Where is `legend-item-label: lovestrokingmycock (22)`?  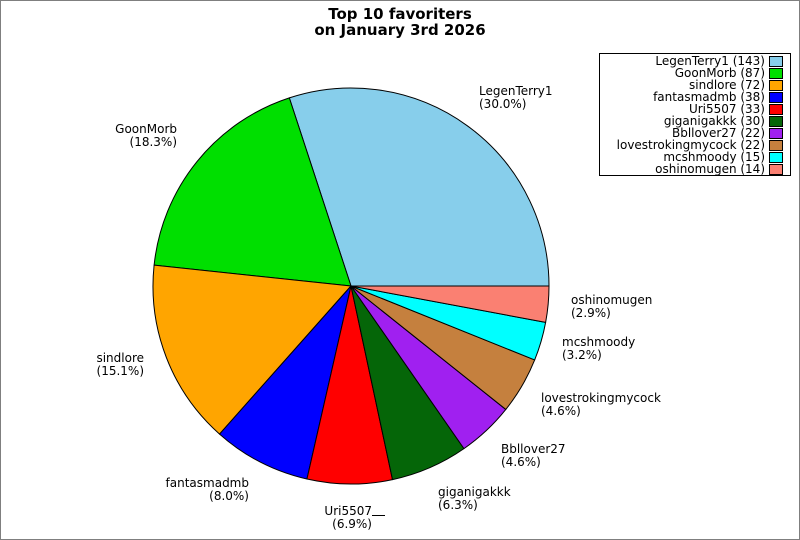 legend-item-label: lovestrokingmycock (22) is located at coordinates (690, 145).